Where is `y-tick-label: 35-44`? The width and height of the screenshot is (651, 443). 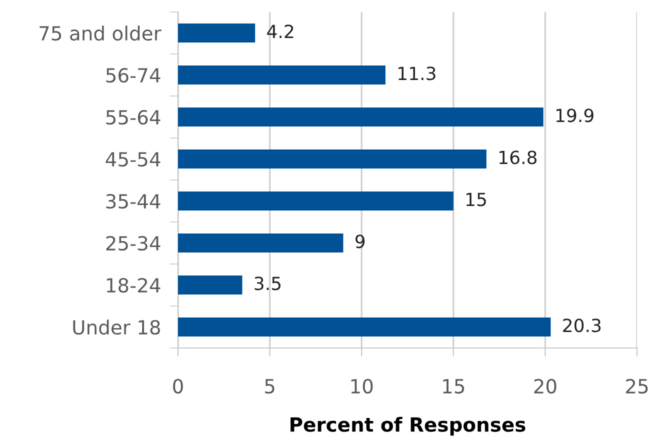
y-tick-label: 35-44 is located at coordinates (133, 201).